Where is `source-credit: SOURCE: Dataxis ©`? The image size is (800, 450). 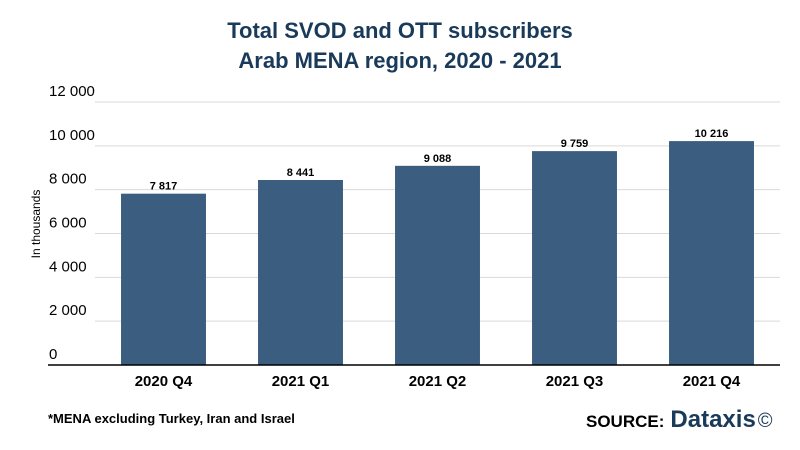
source-credit: SOURCE: Dataxis © is located at coordinates (679, 420).